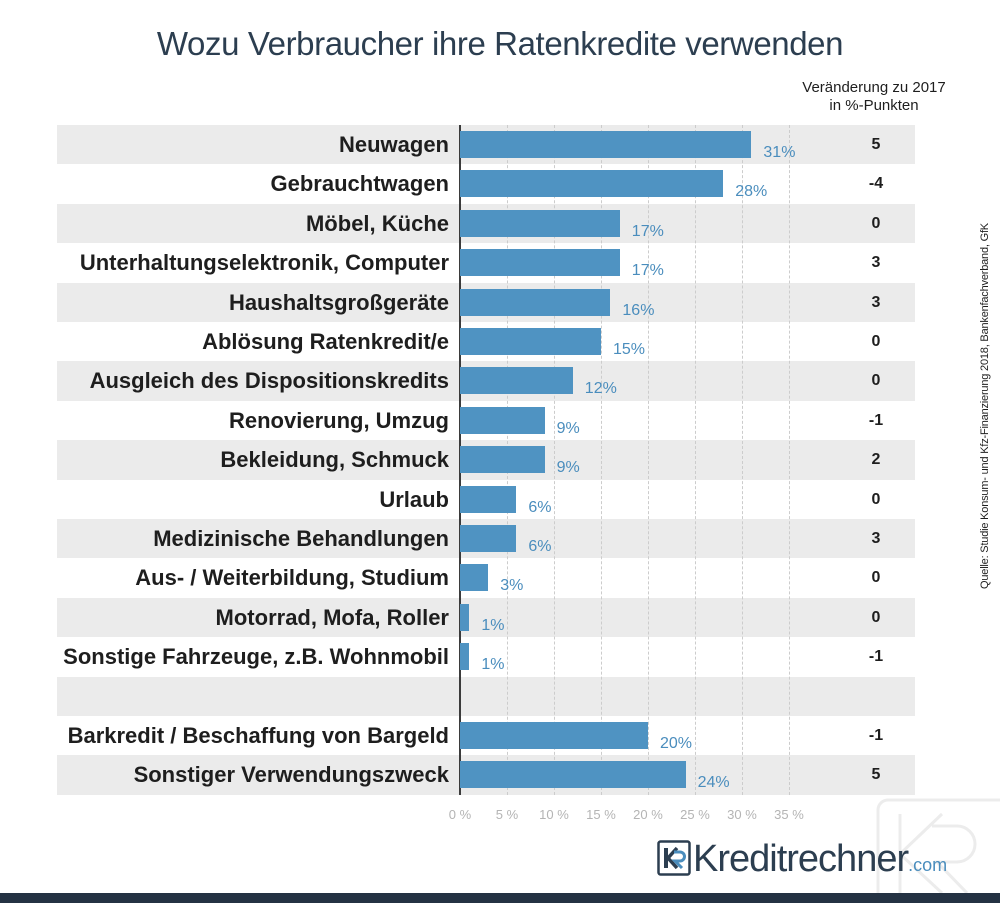 The height and width of the screenshot is (903, 1000). What do you see at coordinates (460, 814) in the screenshot?
I see `x-tick-label: 0 %` at bounding box center [460, 814].